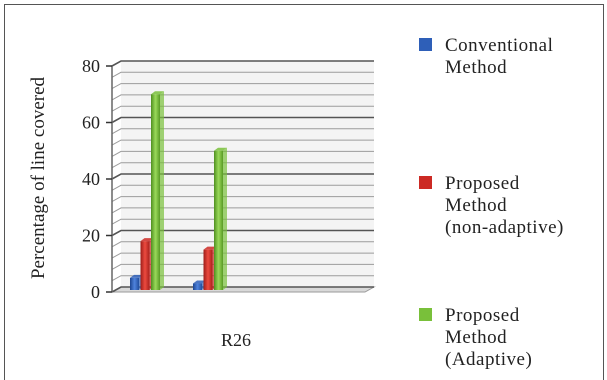 This screenshot has height=380, width=607. I want to click on bar-group2-series3, so click(220, 218).